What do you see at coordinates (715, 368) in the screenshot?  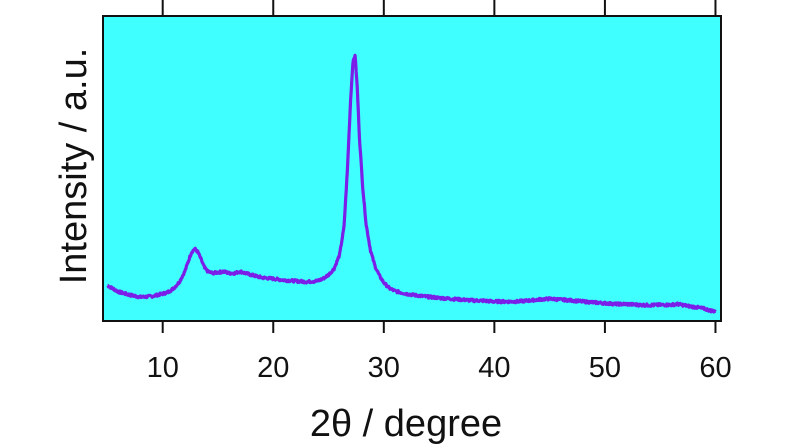 I see `x-tick-label-60: 60` at bounding box center [715, 368].